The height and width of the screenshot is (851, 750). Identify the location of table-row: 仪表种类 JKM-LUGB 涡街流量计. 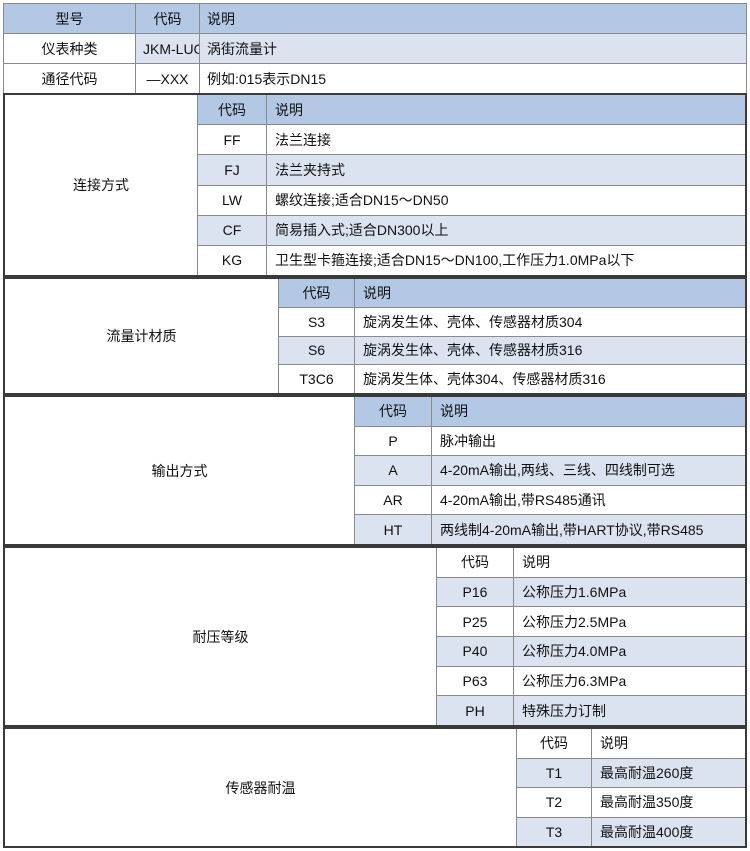
(375, 48).